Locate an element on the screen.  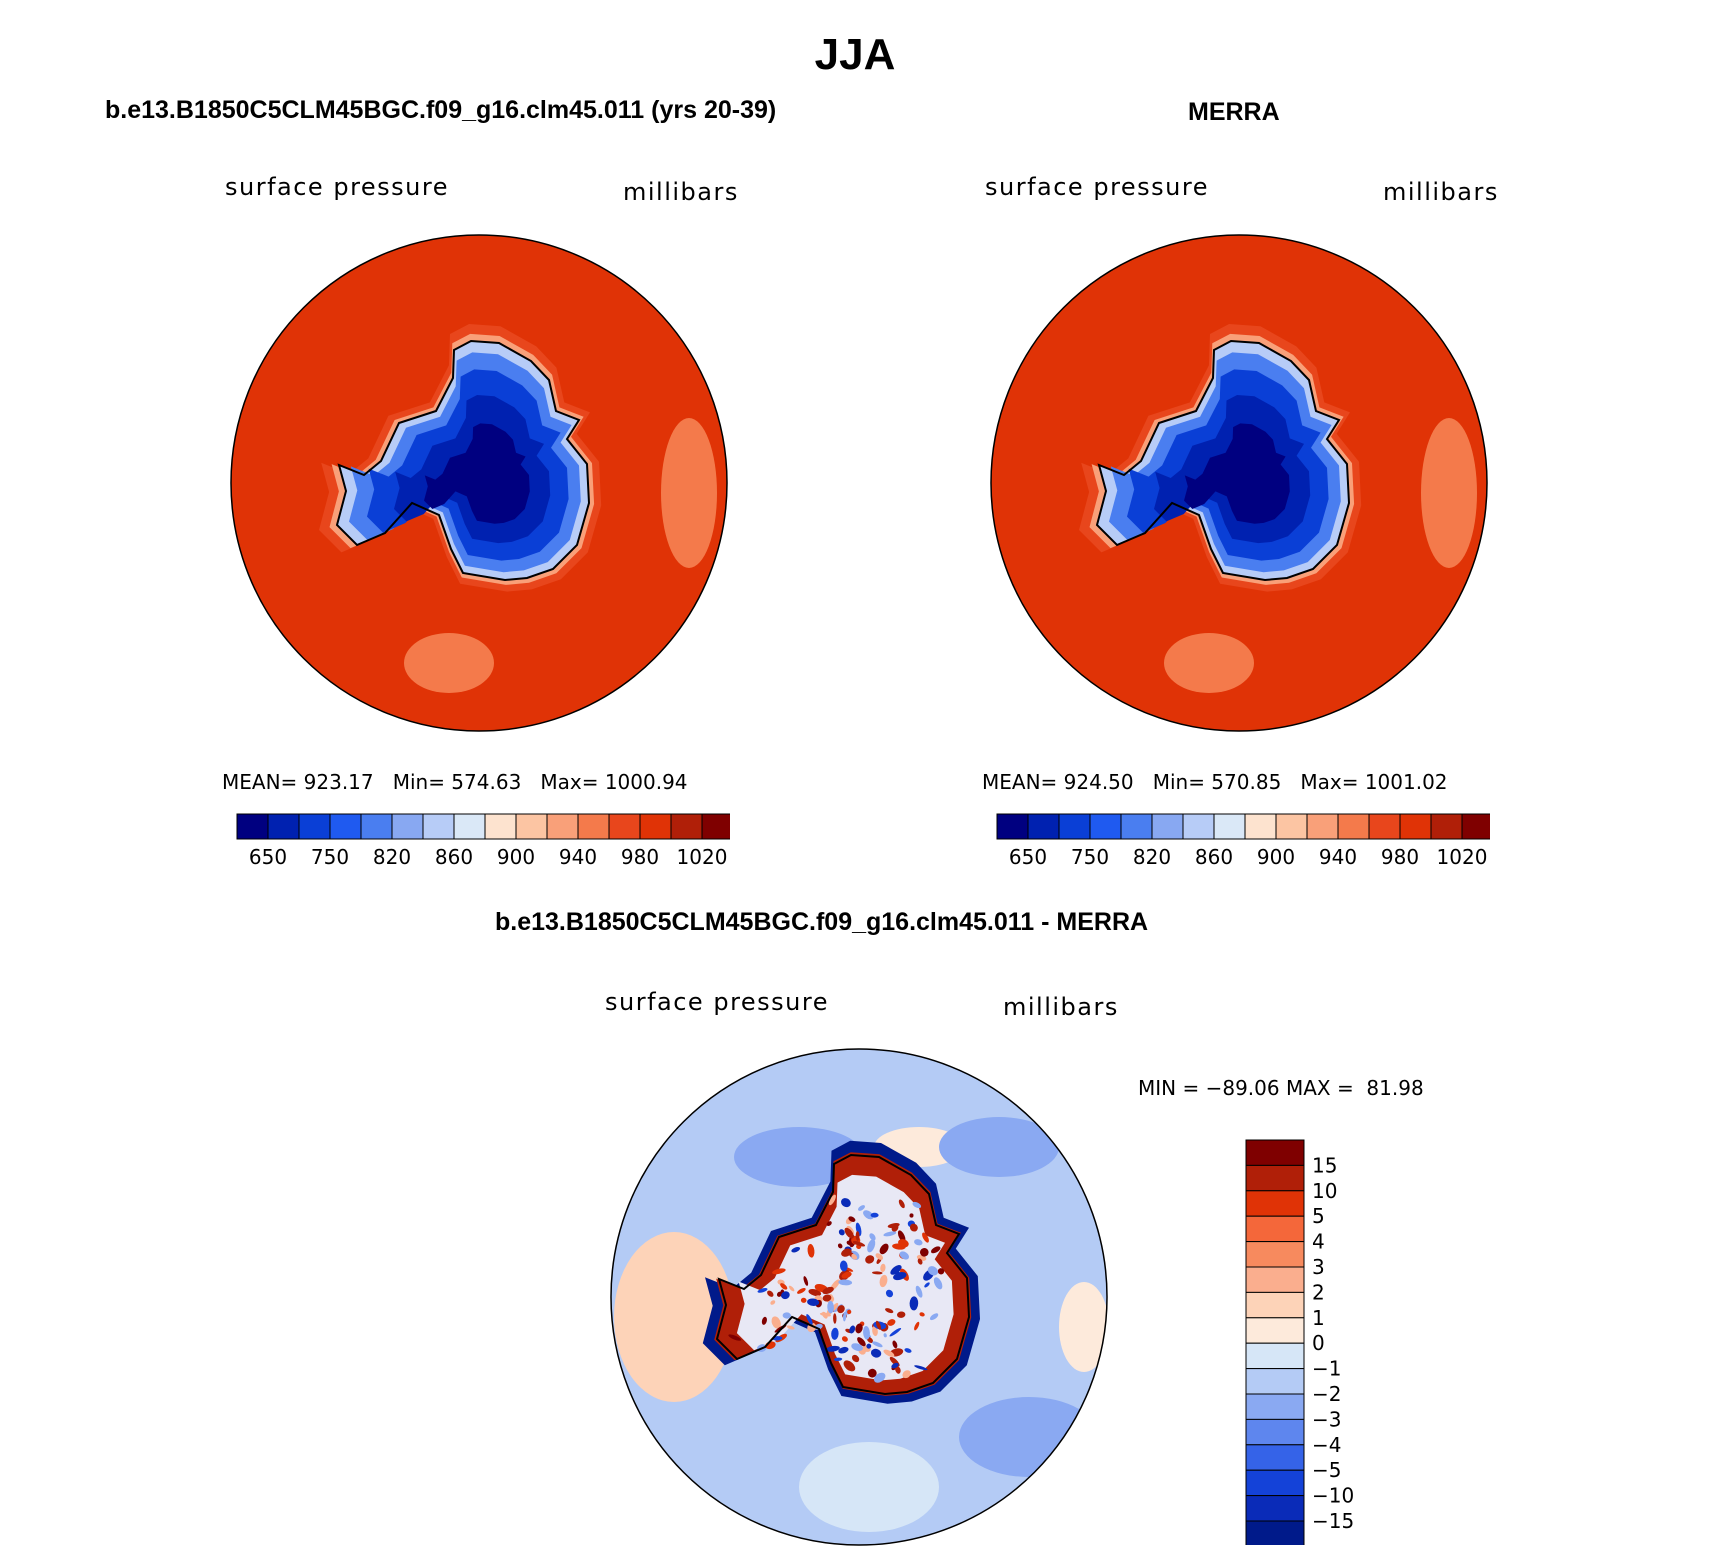
colorbar-tick-label: 5 is located at coordinates (1318, 1216).